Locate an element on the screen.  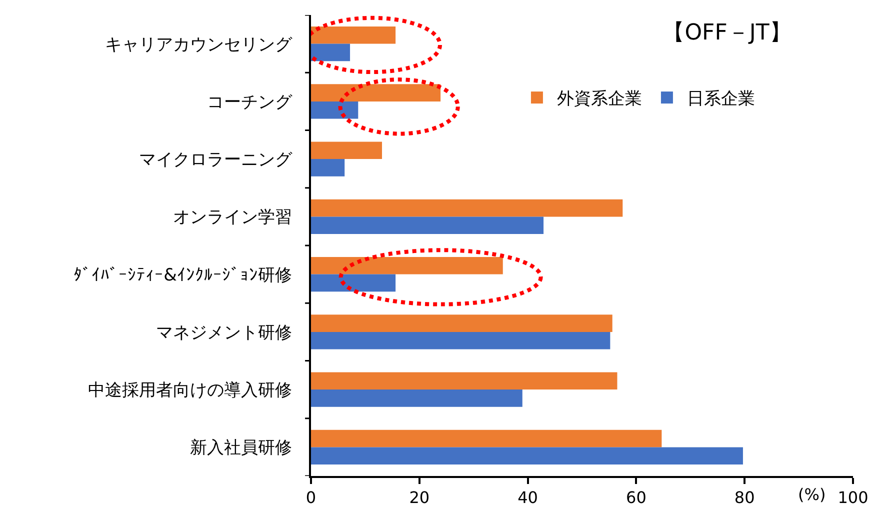
y-tick-label: オンライン学習 is located at coordinates (232, 218).